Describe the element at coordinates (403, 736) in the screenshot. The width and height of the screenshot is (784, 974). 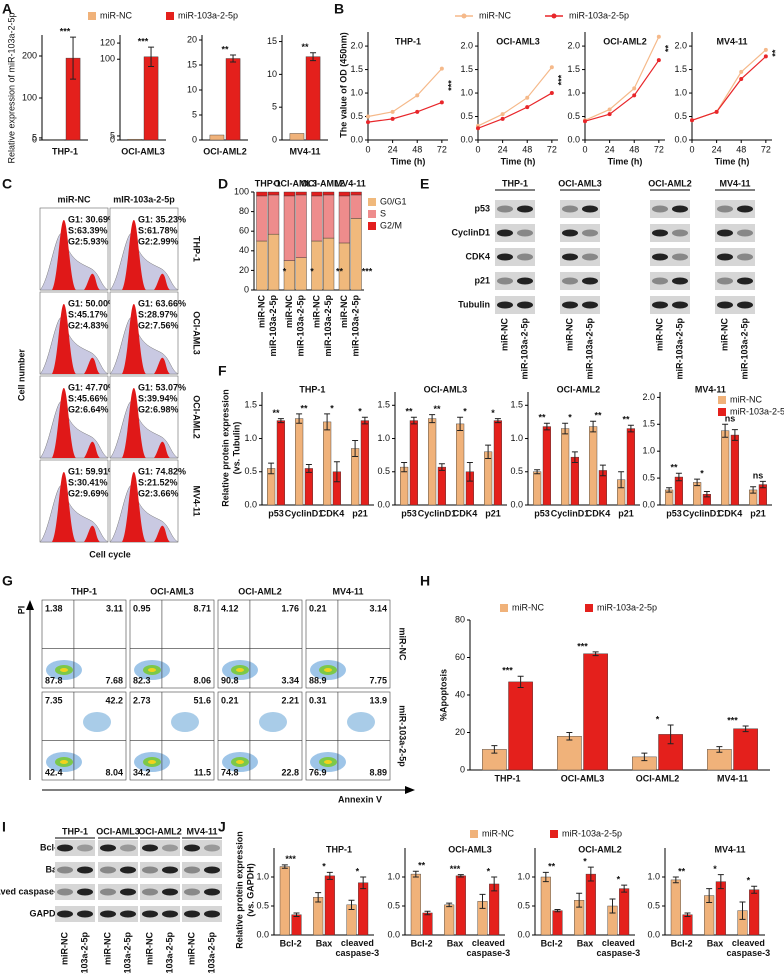
I see `row-label: miR-103a-2-5p` at that location.